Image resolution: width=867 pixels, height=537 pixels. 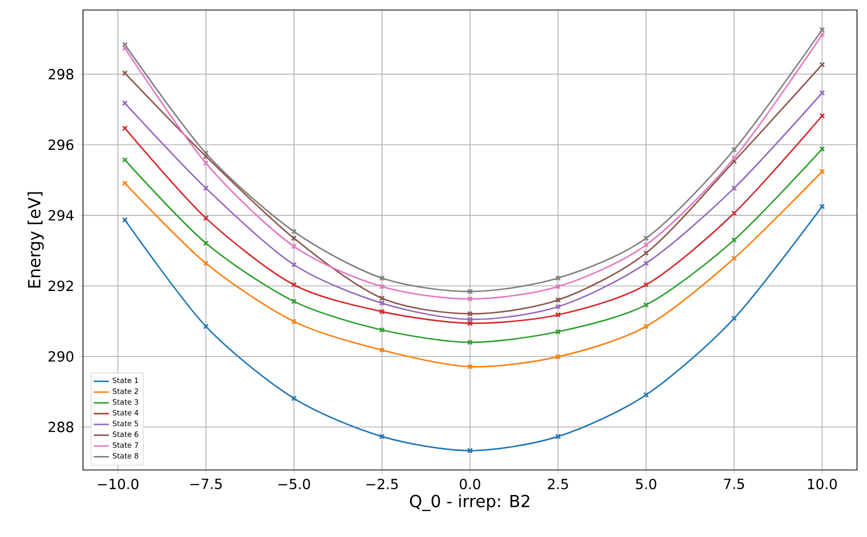 What do you see at coordinates (822, 484) in the screenshot?
I see `x-tick-label: 10.0` at bounding box center [822, 484].